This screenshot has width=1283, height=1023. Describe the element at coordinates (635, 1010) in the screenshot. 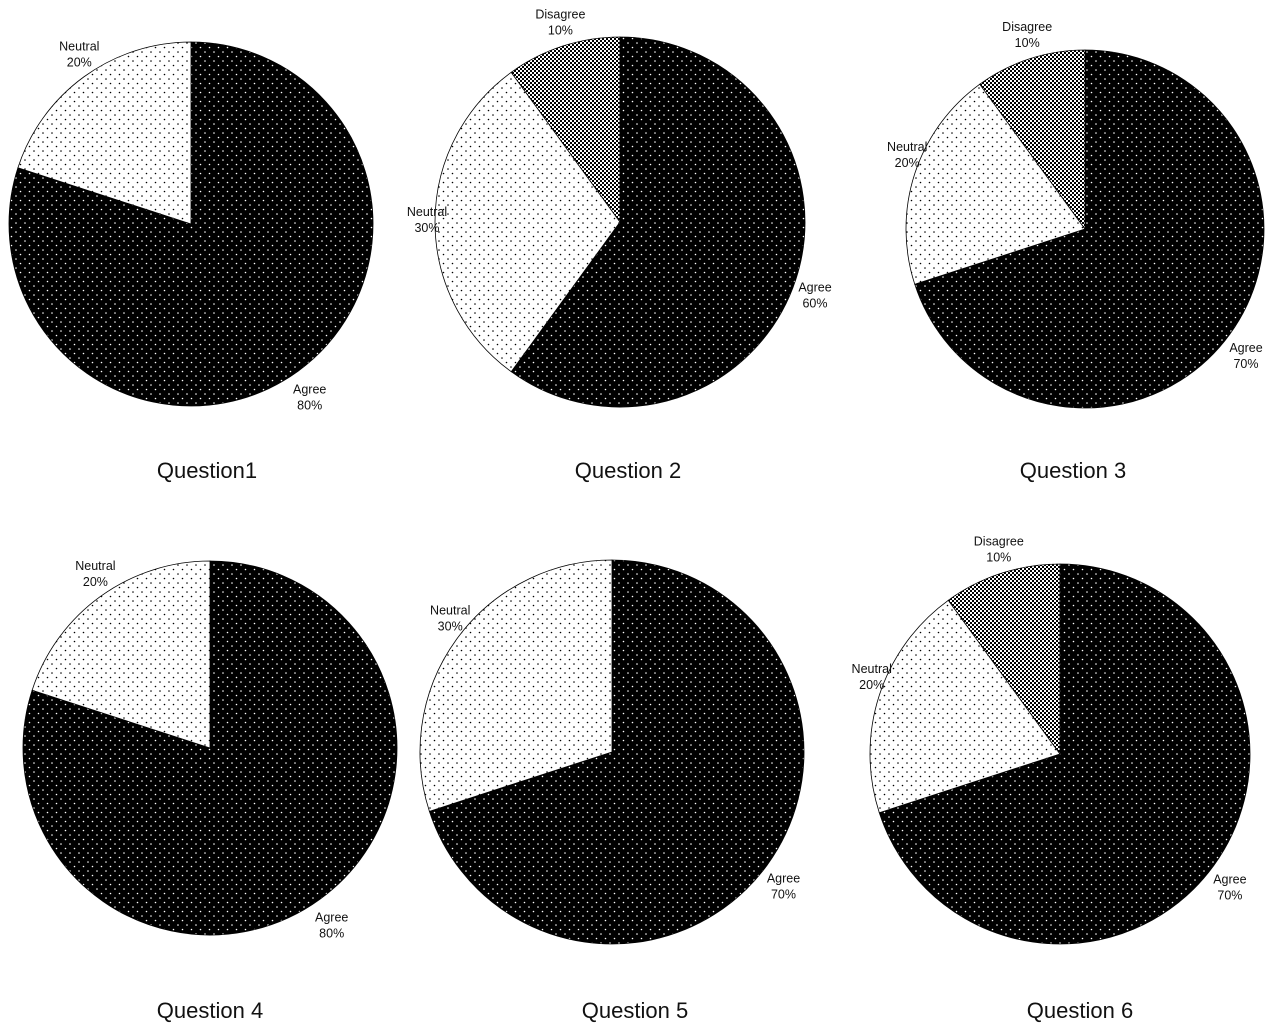

I see `chart-title: Question 5` at that location.